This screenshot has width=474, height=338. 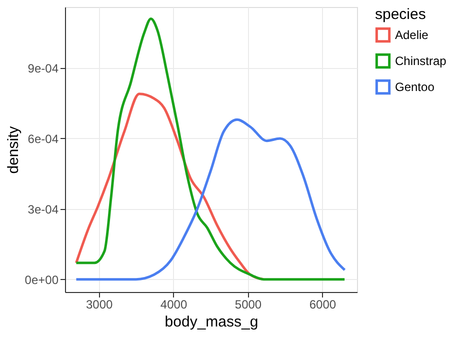 What do you see at coordinates (400, 14) in the screenshot?
I see `legend-title: species` at bounding box center [400, 14].